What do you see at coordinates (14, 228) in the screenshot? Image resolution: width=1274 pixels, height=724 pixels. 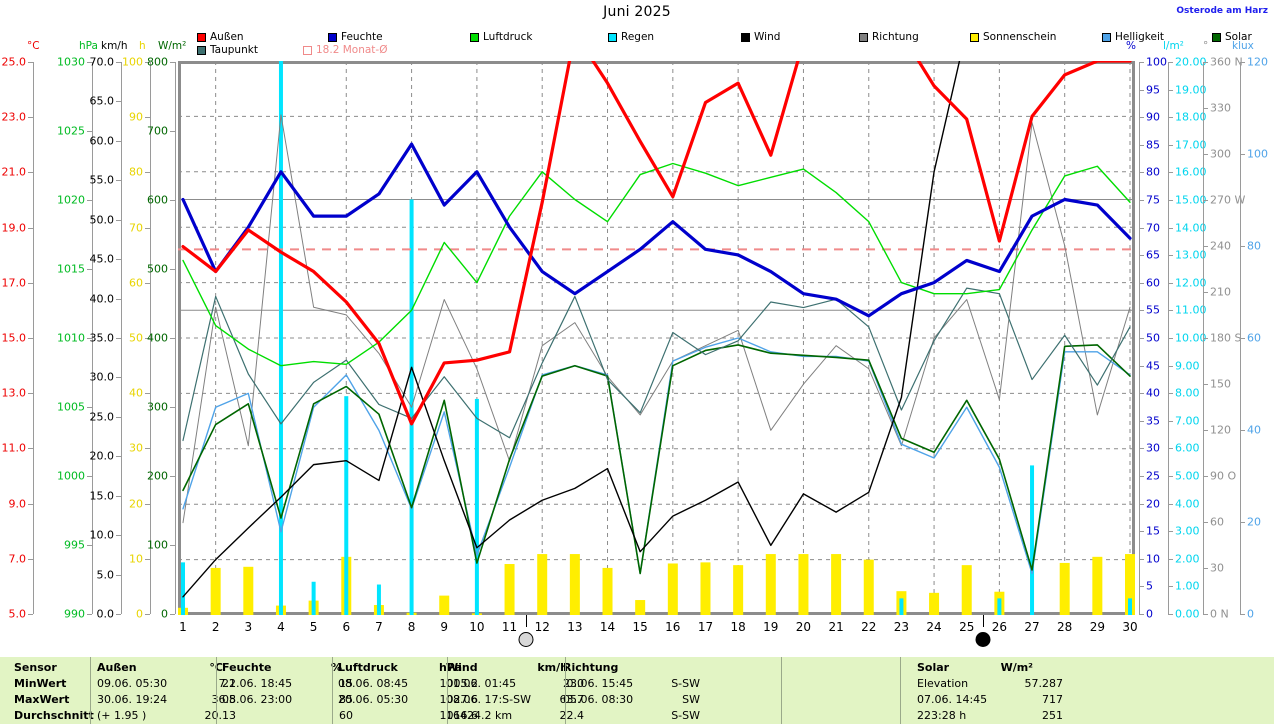 I see `axis-tick-label: 19.0` at bounding box center [14, 228].